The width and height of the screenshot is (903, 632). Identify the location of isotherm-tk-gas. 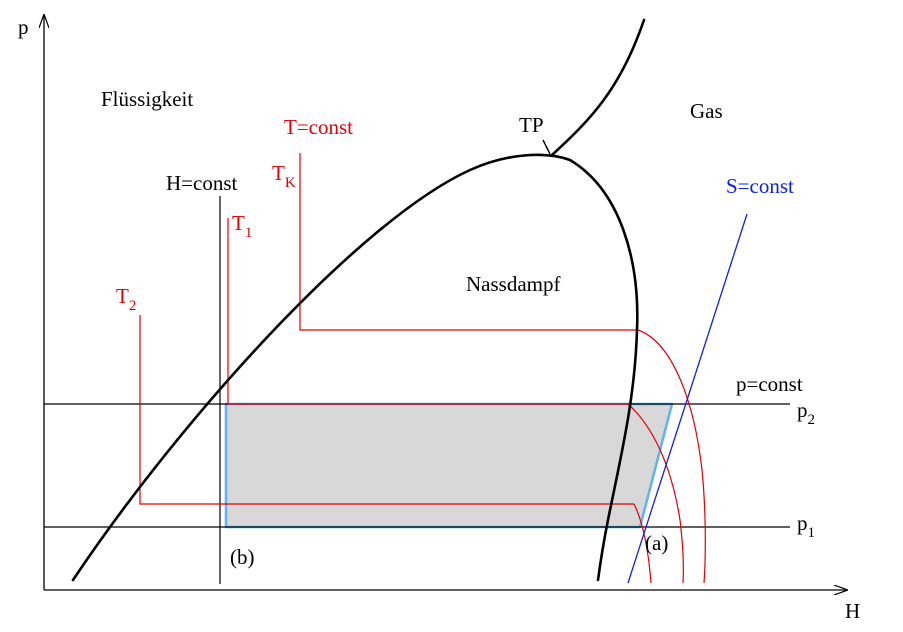
(671, 456).